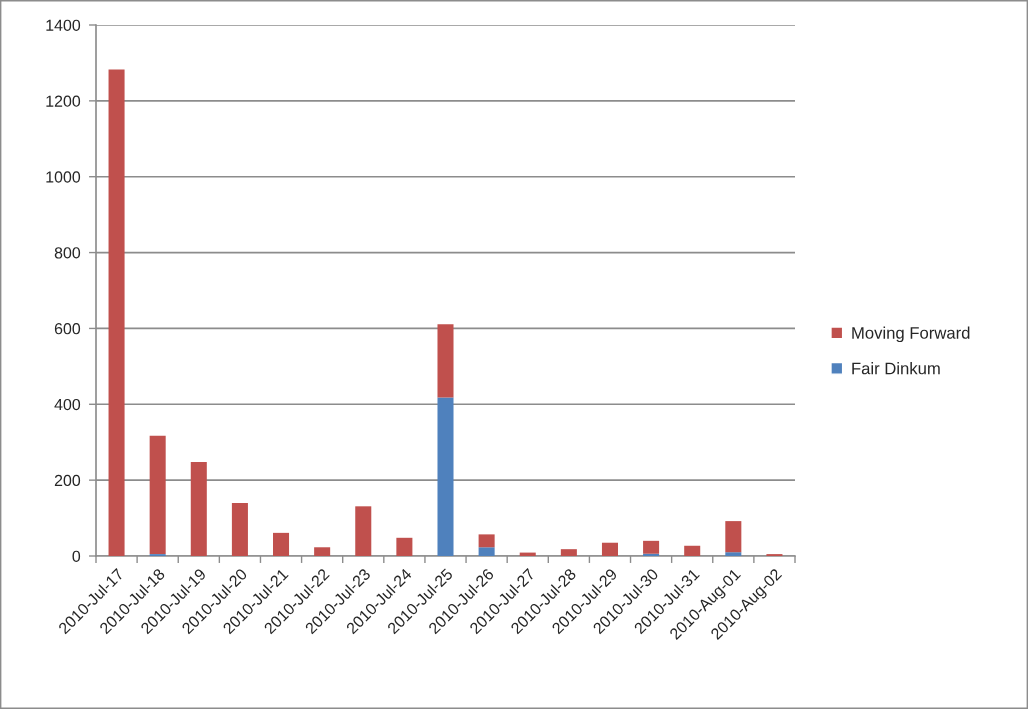  I want to click on y-tick-label: 600, so click(67, 329).